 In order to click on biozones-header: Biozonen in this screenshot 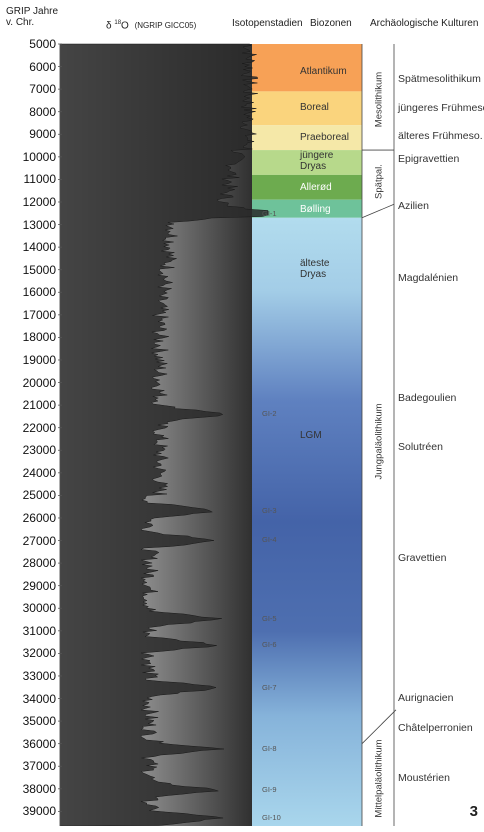, I will do `click(331, 23)`.